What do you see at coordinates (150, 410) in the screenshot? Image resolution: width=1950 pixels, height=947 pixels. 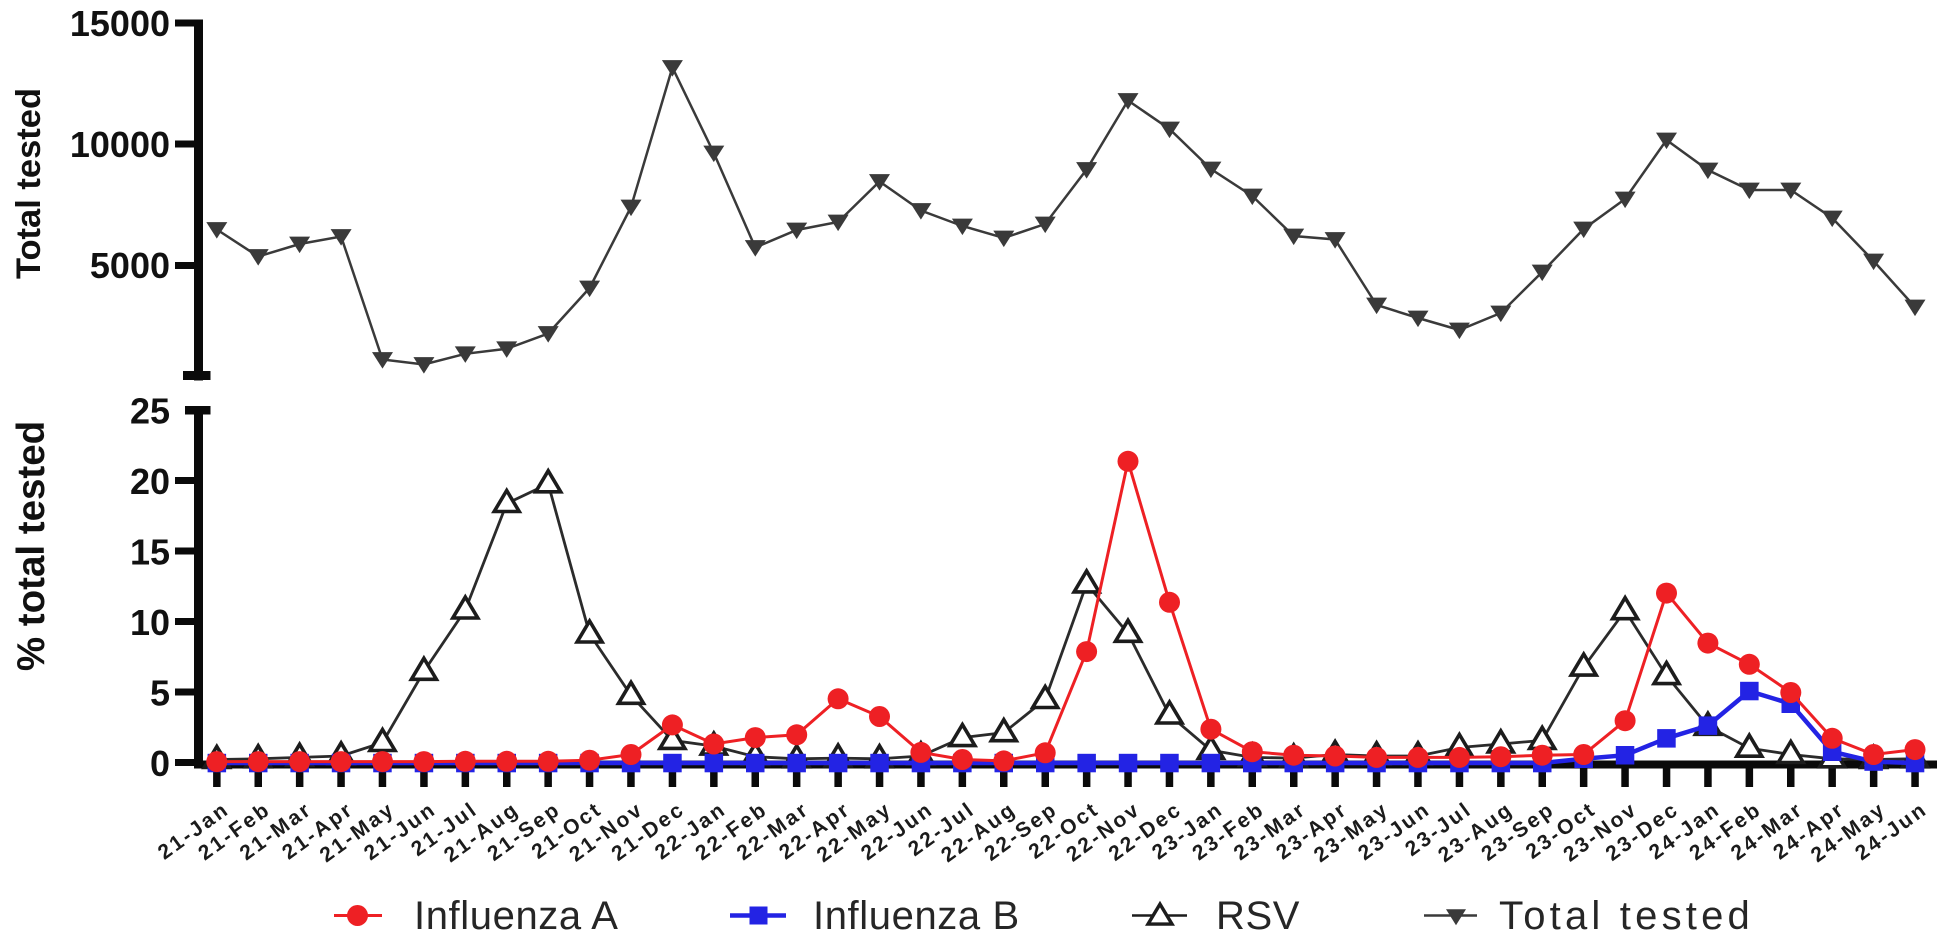 I see `svg-text: 25` at bounding box center [150, 410].